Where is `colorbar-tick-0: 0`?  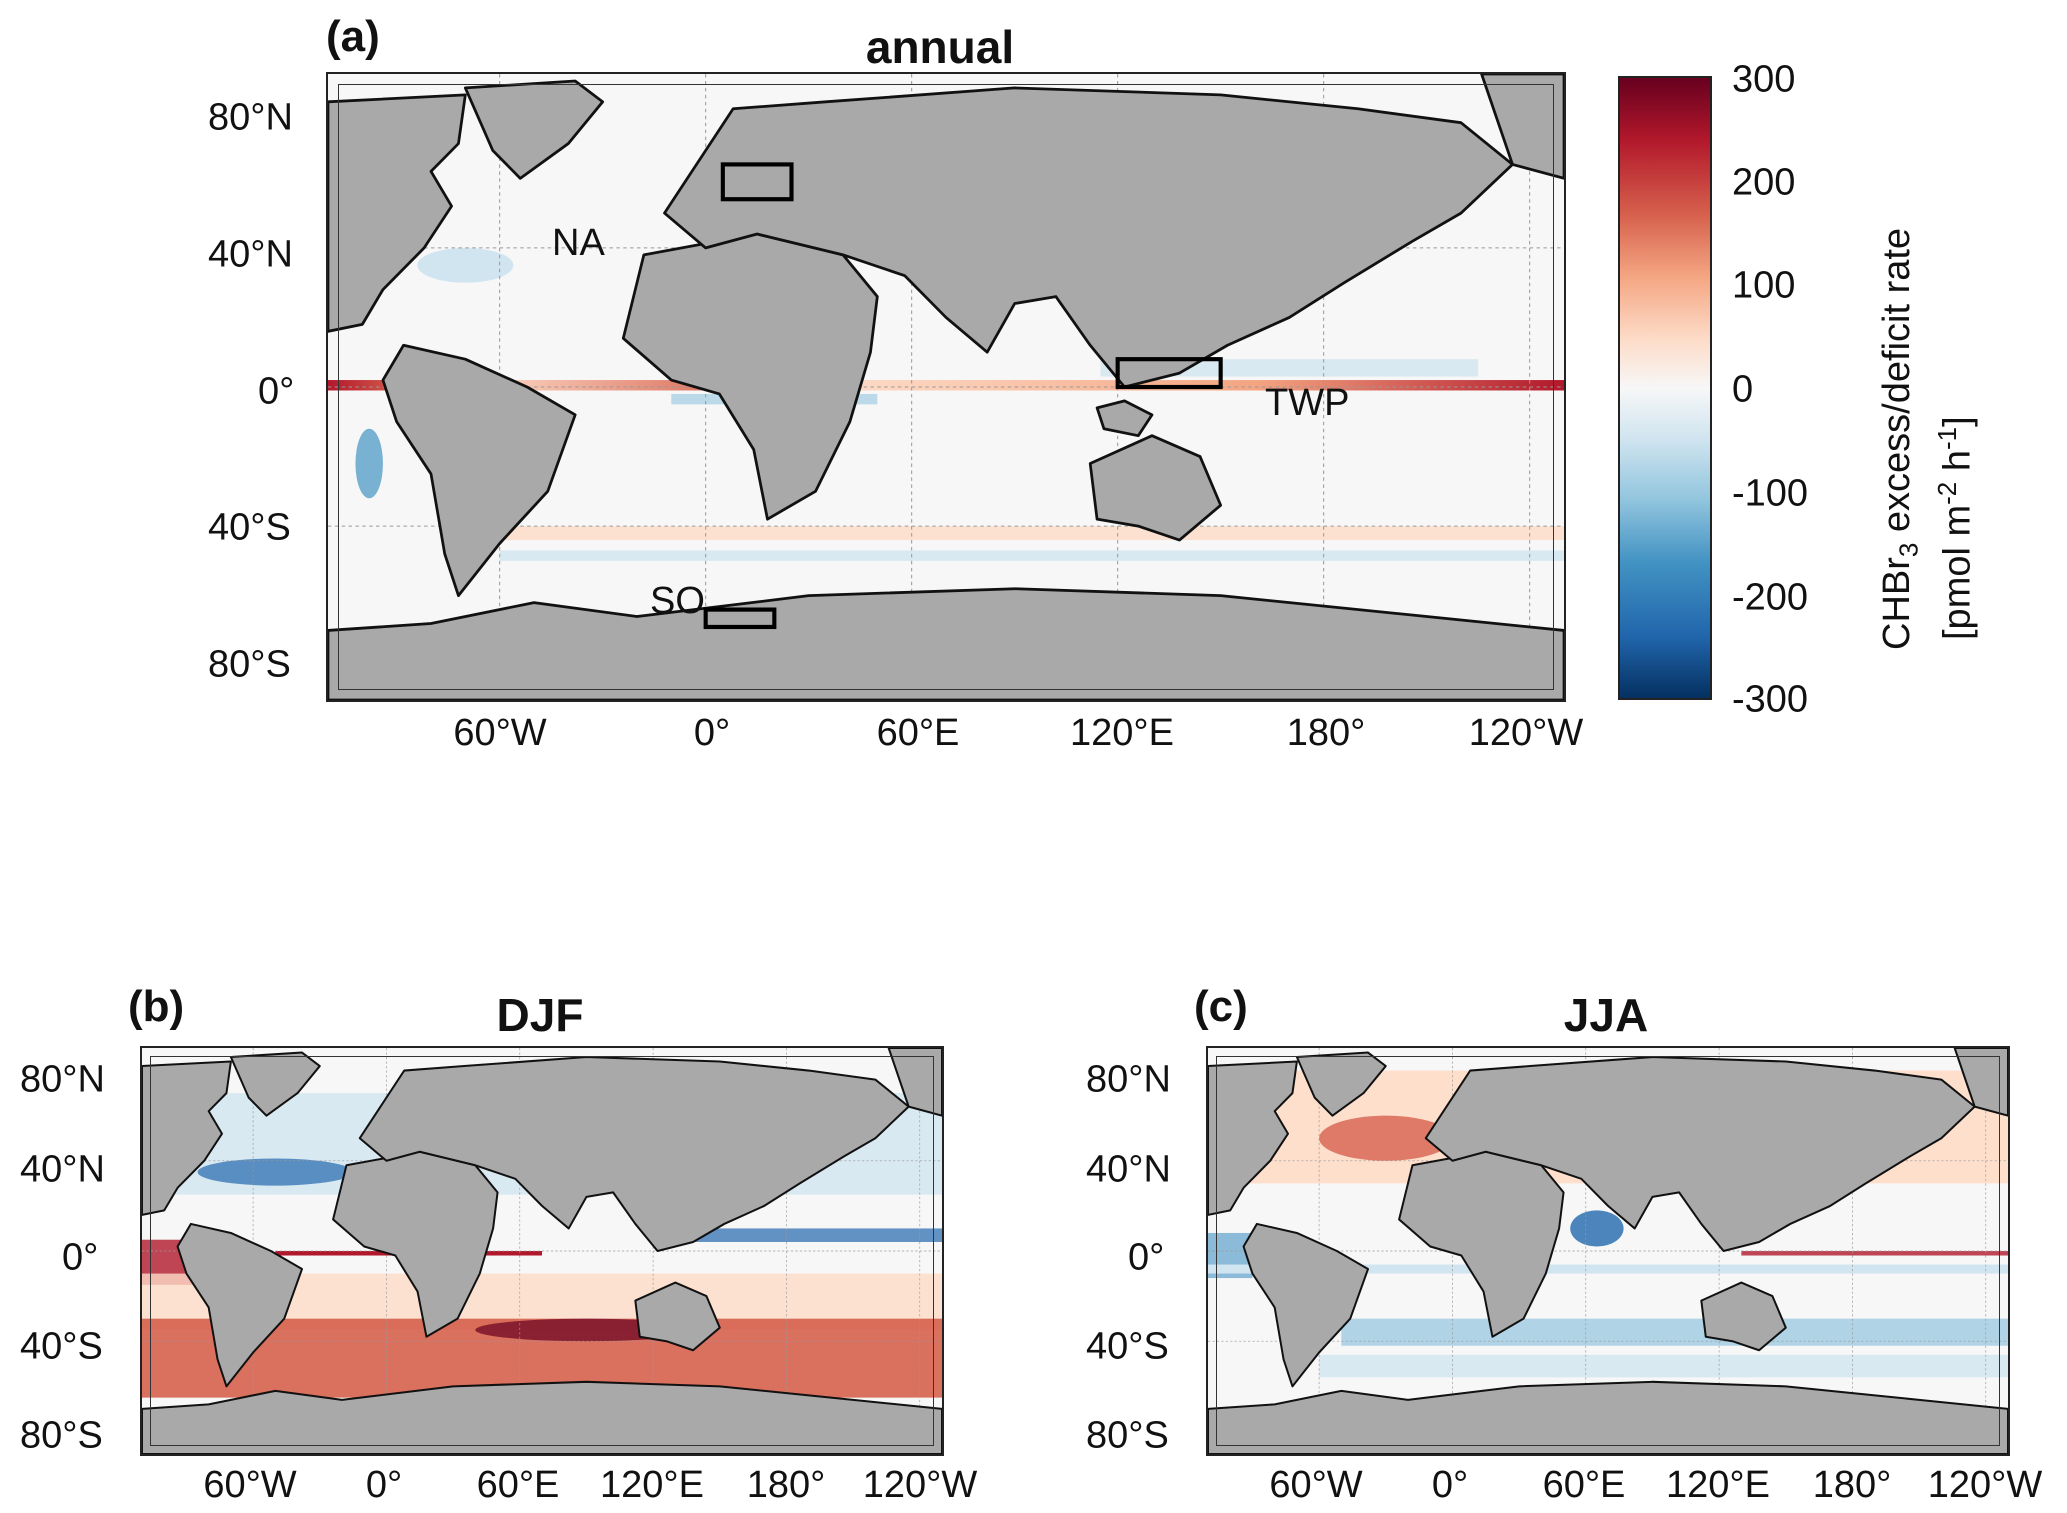
colorbar-tick-0: 0 is located at coordinates (1743, 389).